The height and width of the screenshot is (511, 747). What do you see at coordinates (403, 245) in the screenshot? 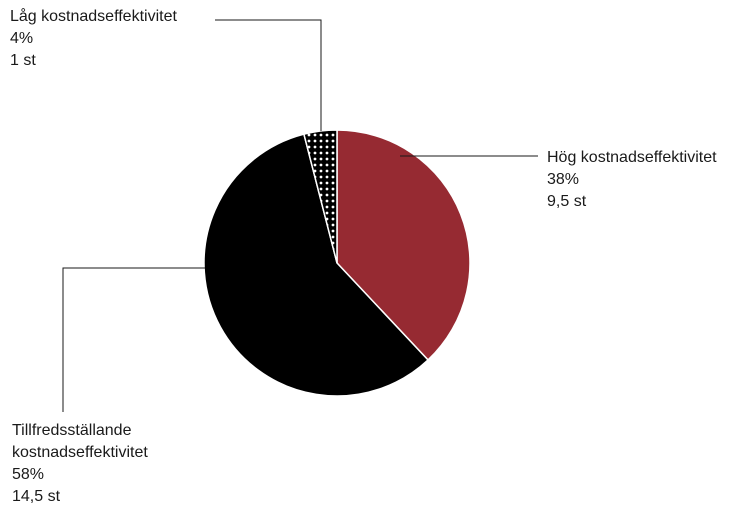
I see `pie-slice-high` at bounding box center [403, 245].